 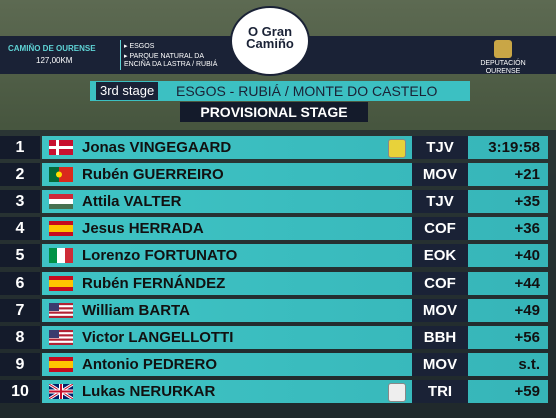 I want to click on result-row: Rubén FERNÁNDEZ COF +44, so click(x=295, y=283).